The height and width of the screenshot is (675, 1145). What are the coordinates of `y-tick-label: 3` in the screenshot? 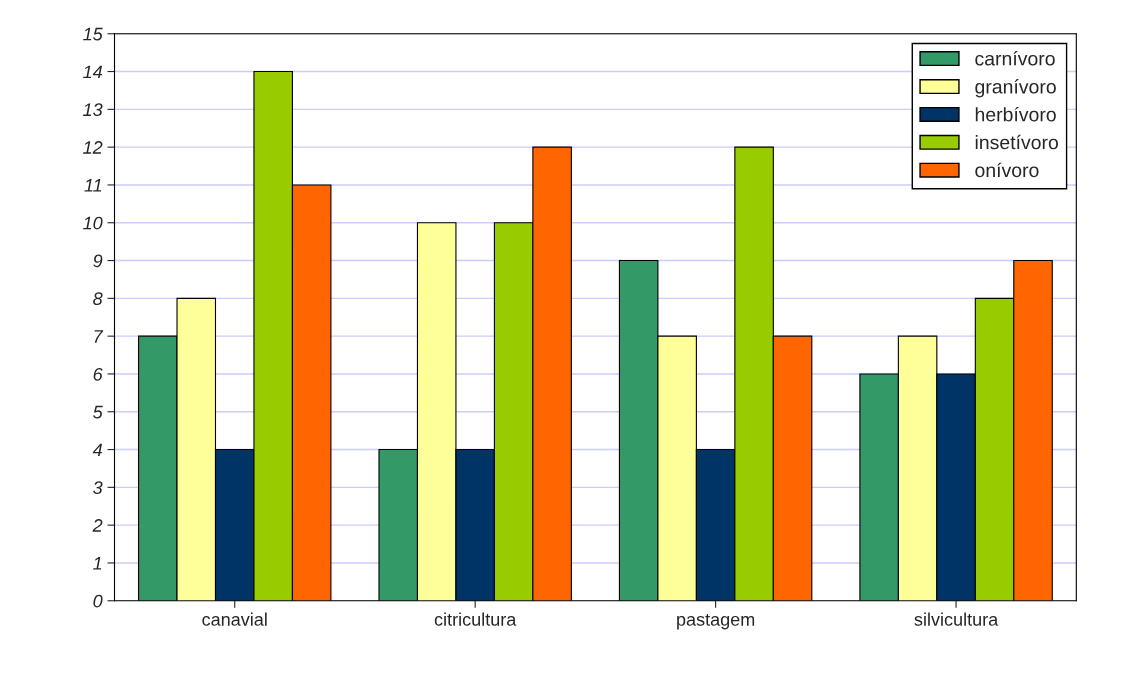 It's located at (98, 488).